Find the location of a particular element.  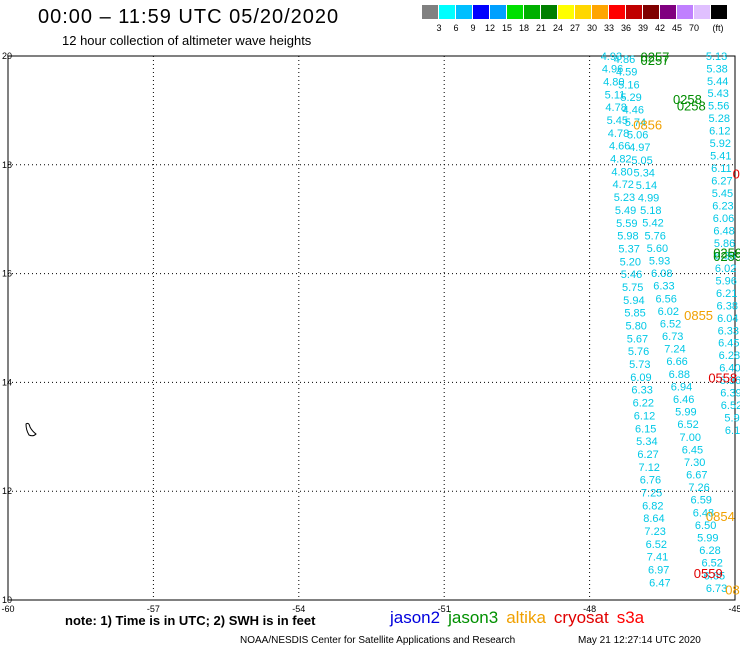

wave-height-value: 6.94 is located at coordinates (681, 387).